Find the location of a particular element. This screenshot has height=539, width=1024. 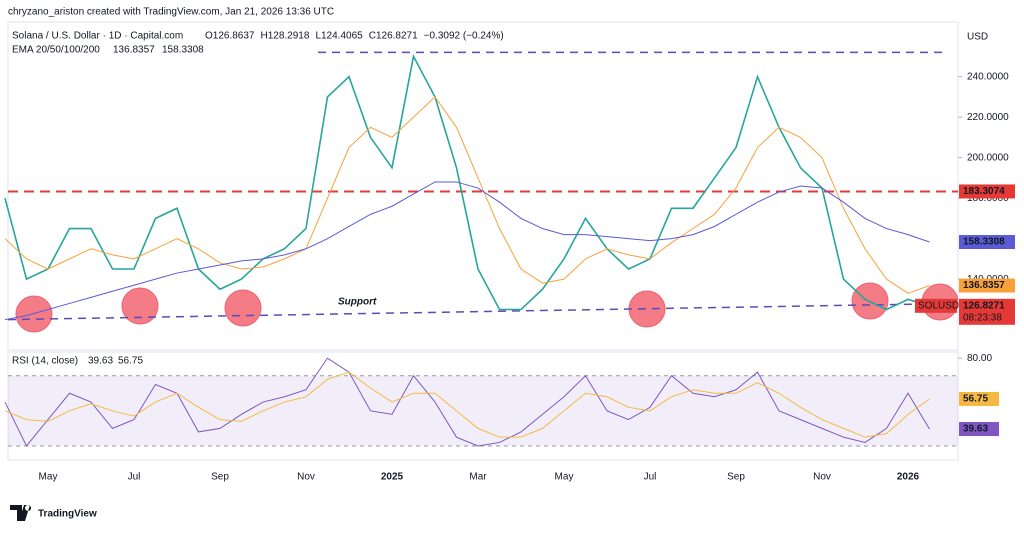

rsi-tag-label: 56.75 is located at coordinates (975, 399).